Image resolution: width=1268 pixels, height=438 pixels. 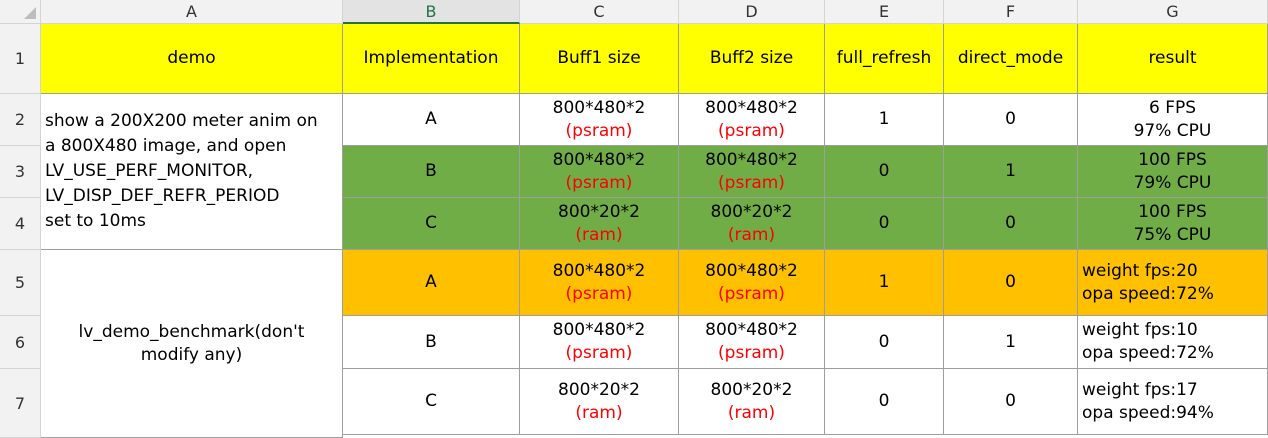 I want to click on header-full-refresh: full_refresh, so click(x=884, y=58).